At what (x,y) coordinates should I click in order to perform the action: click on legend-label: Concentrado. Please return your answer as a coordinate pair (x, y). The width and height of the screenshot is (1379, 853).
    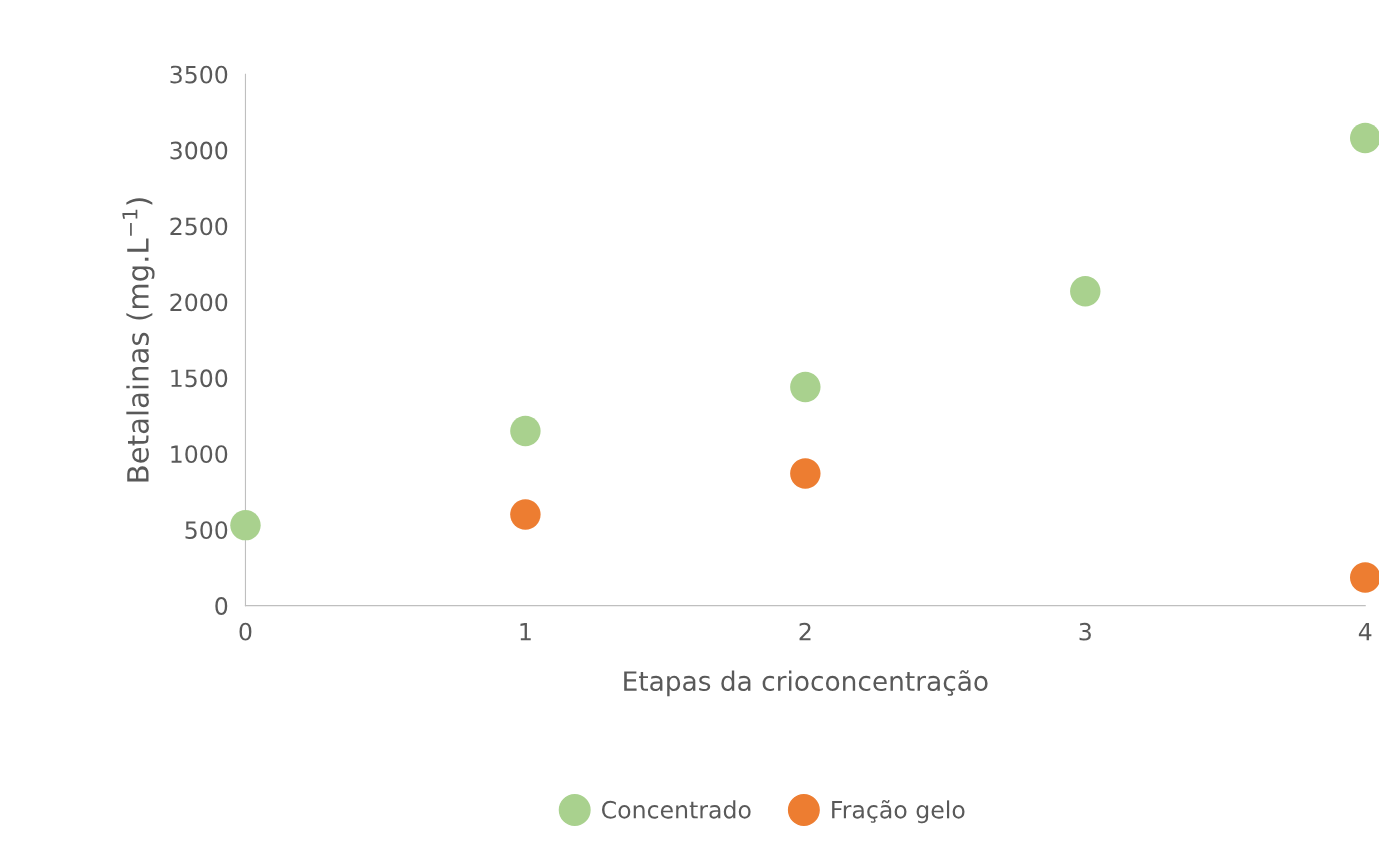
    Looking at the image, I should click on (676, 809).